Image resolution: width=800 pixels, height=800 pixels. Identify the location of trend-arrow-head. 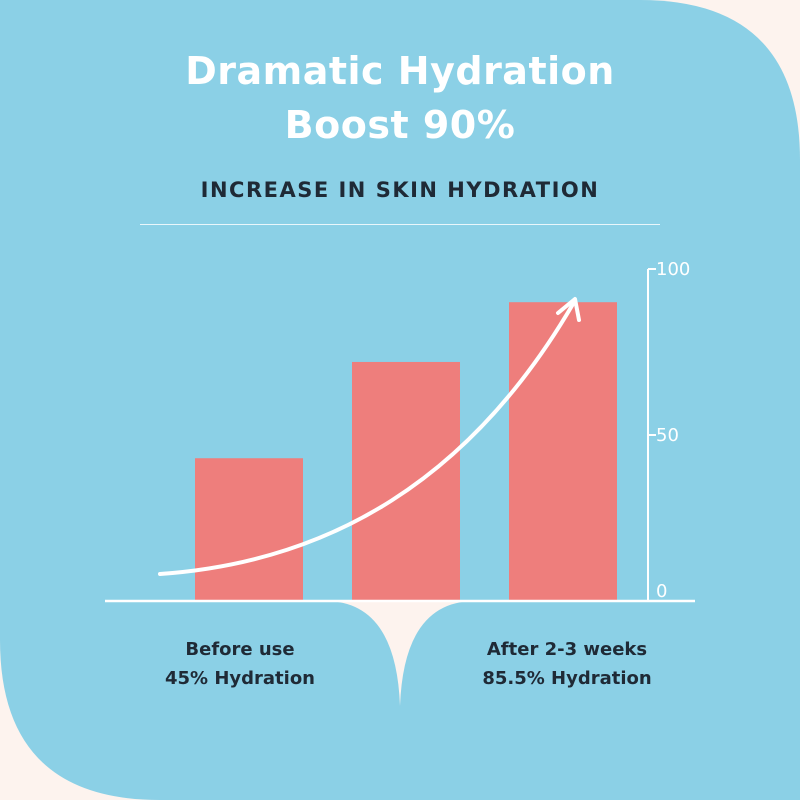
(568, 309).